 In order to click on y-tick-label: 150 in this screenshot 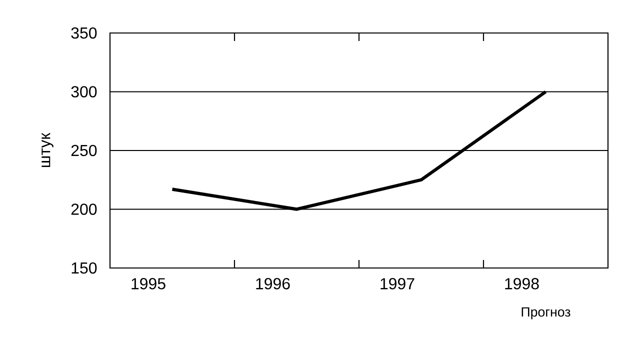, I will do `click(84, 268)`.